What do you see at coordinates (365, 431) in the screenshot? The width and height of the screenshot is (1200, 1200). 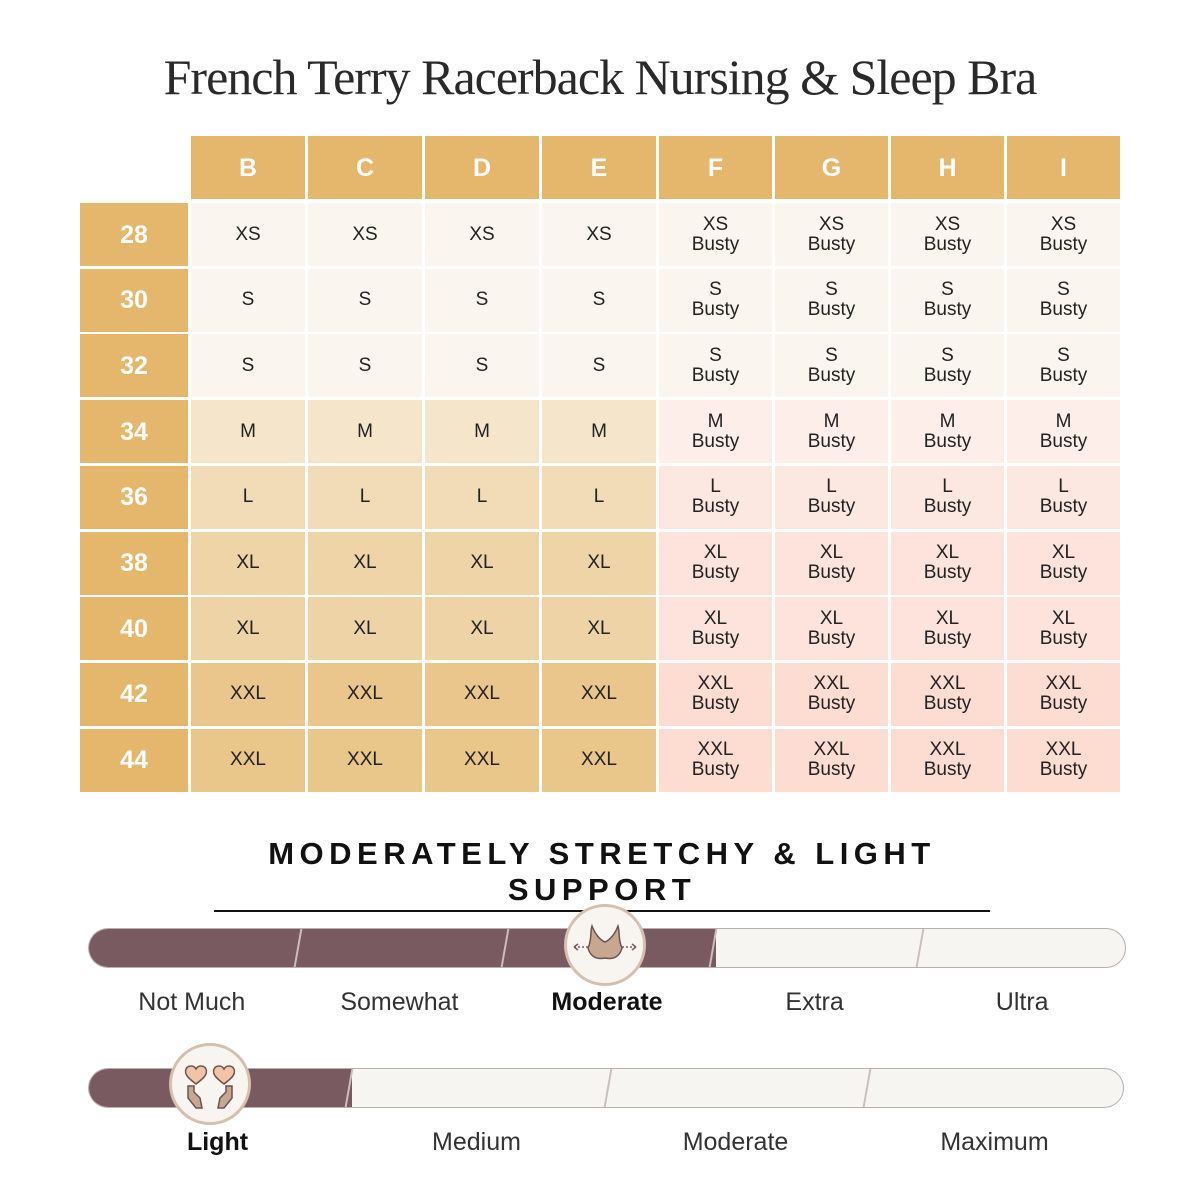 I see `size-value: M` at bounding box center [365, 431].